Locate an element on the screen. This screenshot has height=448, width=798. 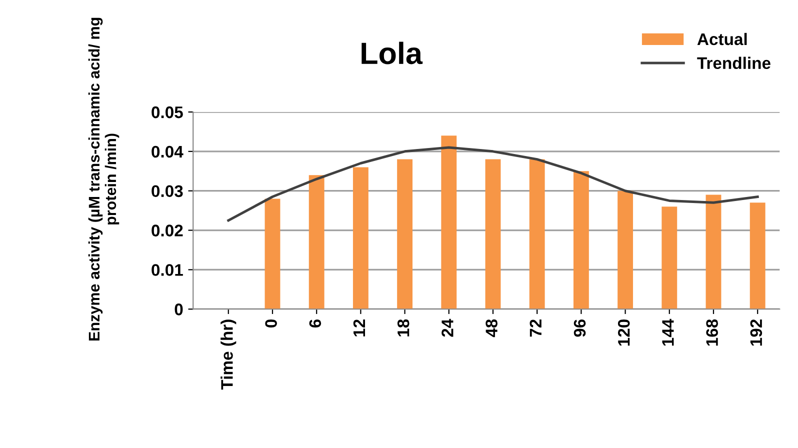
x-tick-label: 24 is located at coordinates (448, 327).